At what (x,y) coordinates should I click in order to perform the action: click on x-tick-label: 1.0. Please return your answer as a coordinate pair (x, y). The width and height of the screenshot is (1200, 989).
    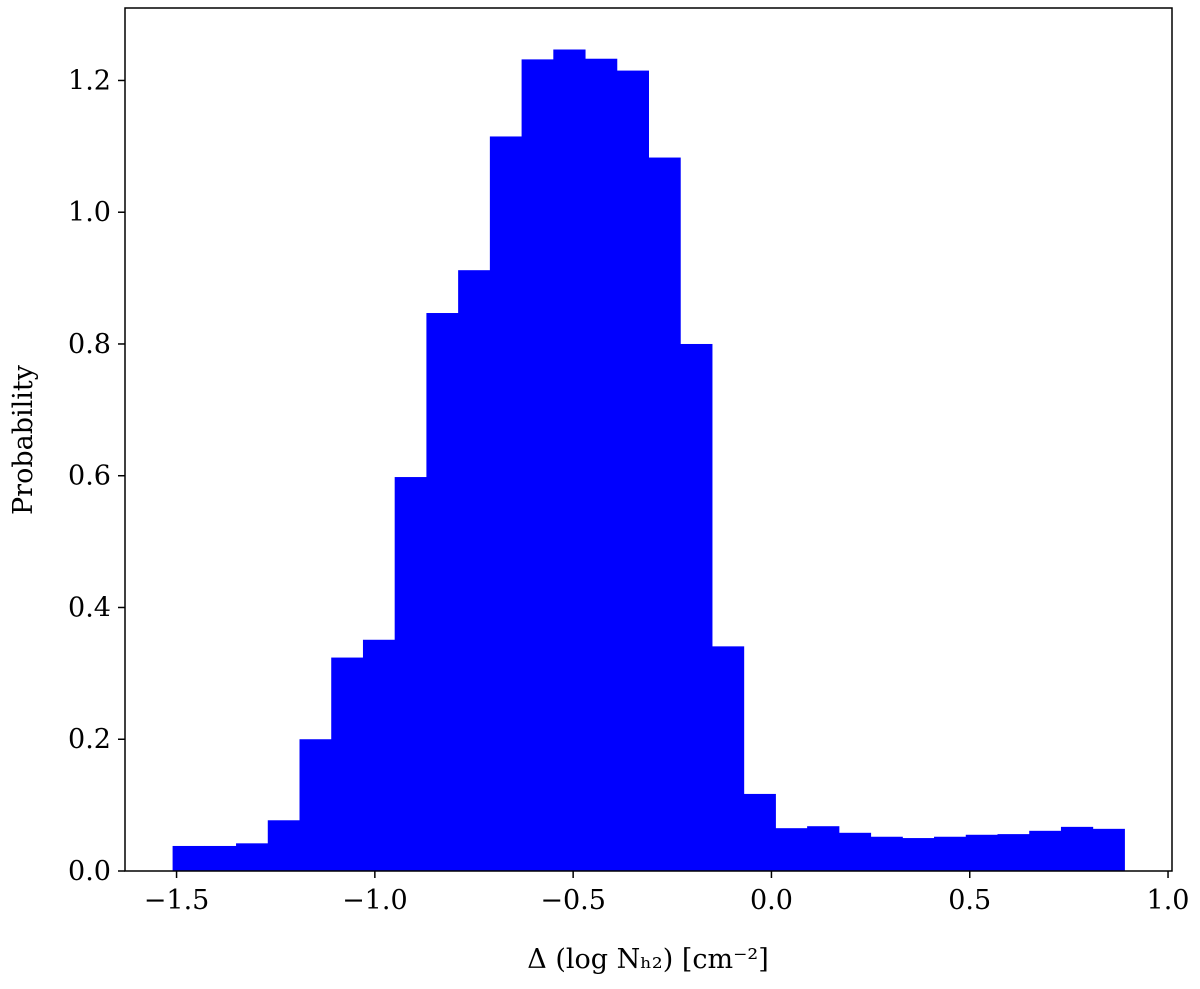
    Looking at the image, I should click on (1168, 900).